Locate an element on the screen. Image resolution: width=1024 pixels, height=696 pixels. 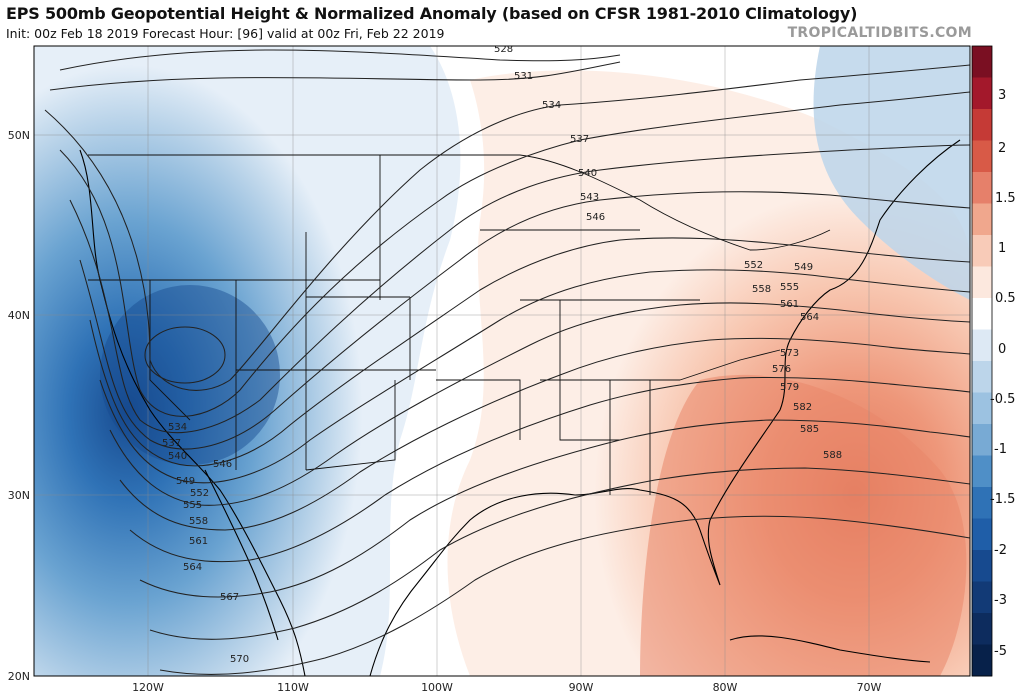
contour-label: 531 is located at coordinates (523, 76).